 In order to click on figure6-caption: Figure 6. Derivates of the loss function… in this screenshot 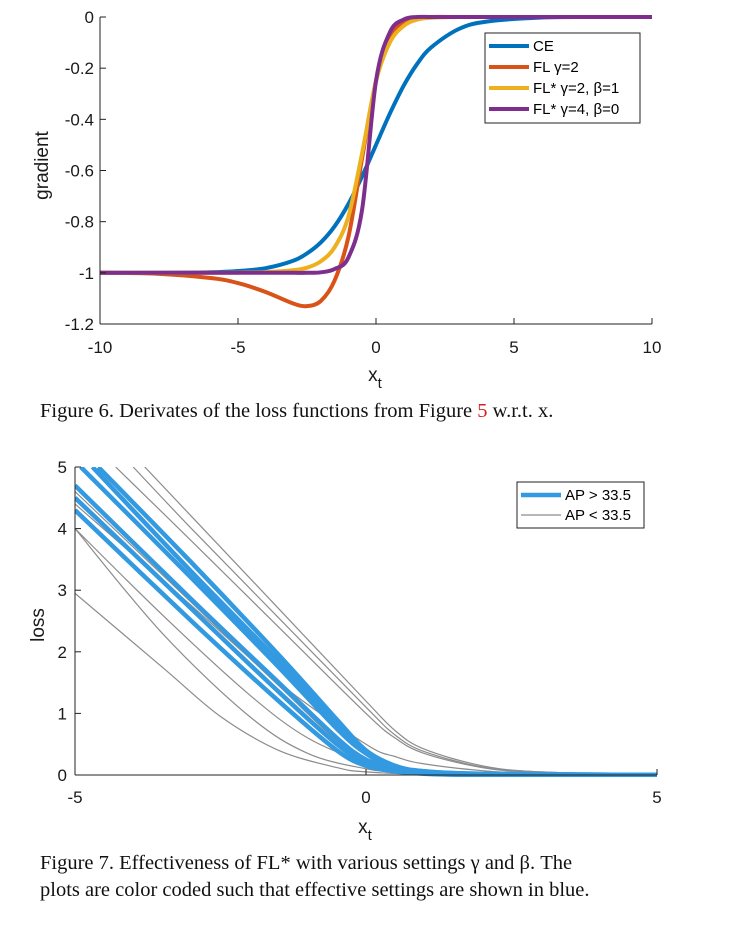, I will do `click(385, 411)`.